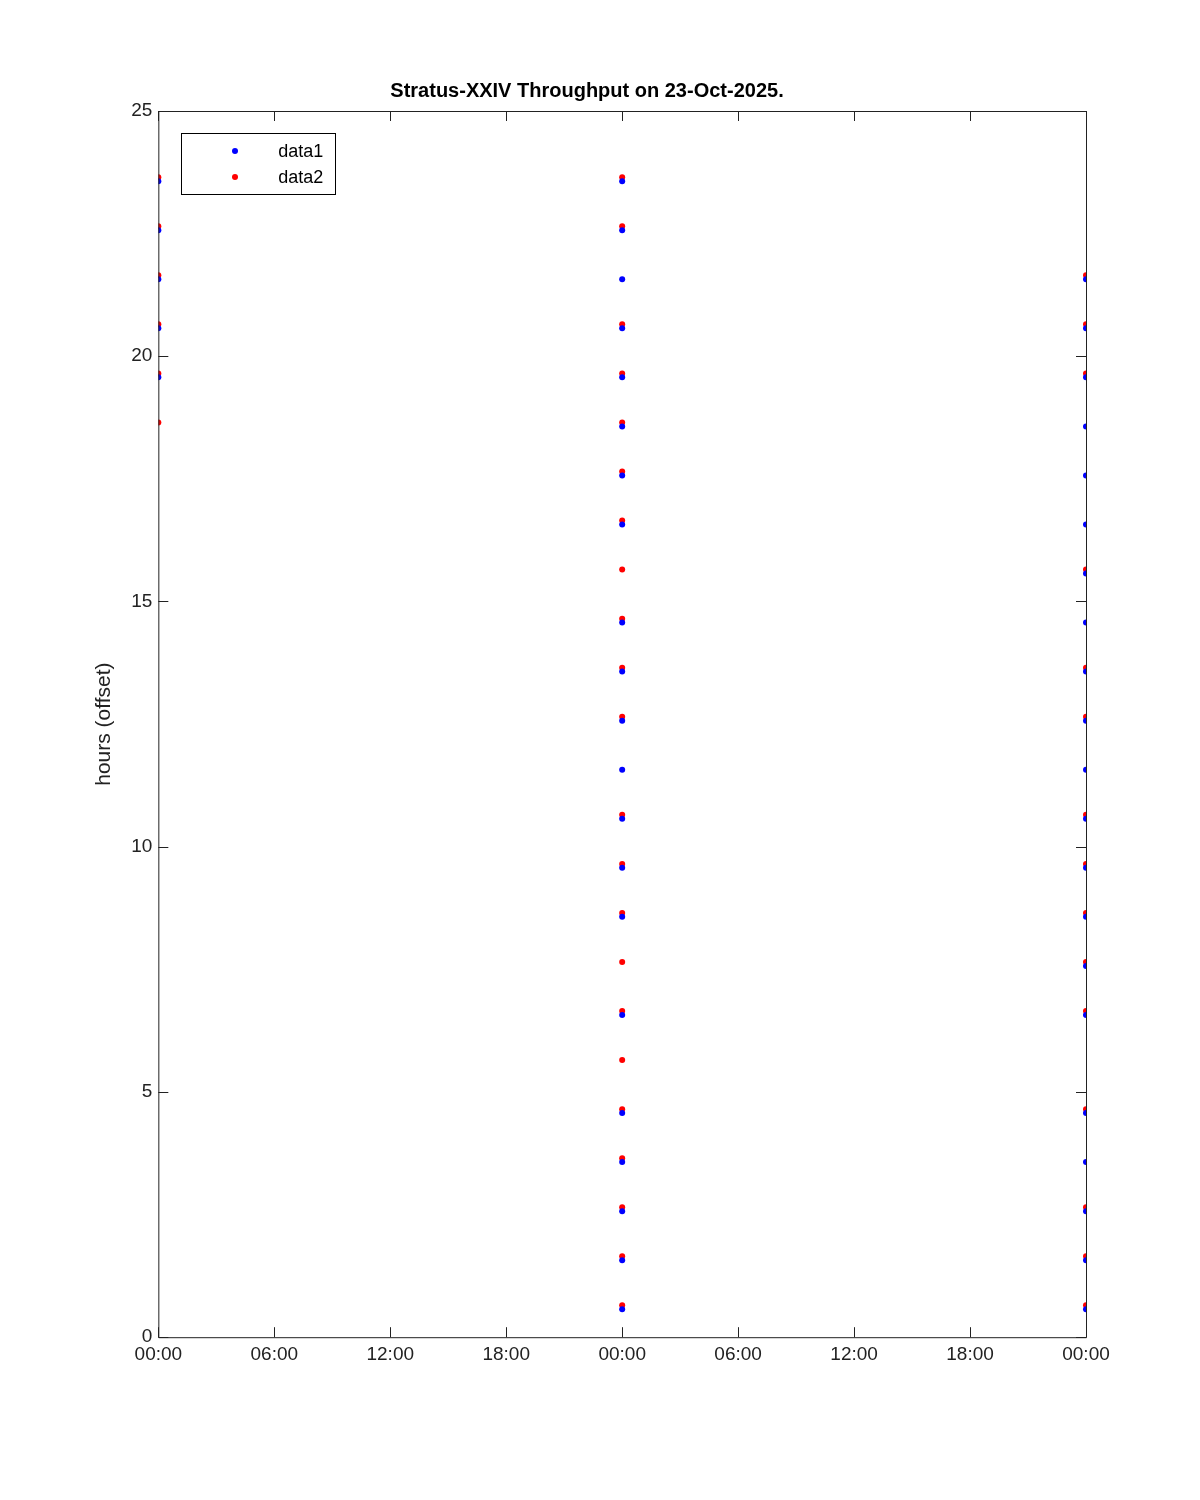 The image size is (1200, 1500). I want to click on y-tick-label: 20, so click(142, 355).